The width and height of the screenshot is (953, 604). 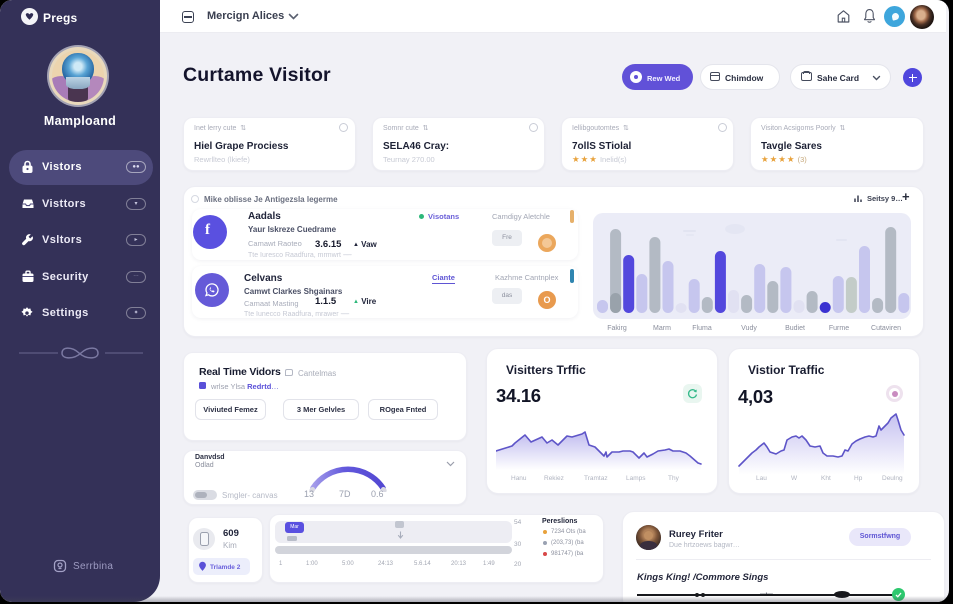 I want to click on svg-text: Furme, so click(x=839, y=328).